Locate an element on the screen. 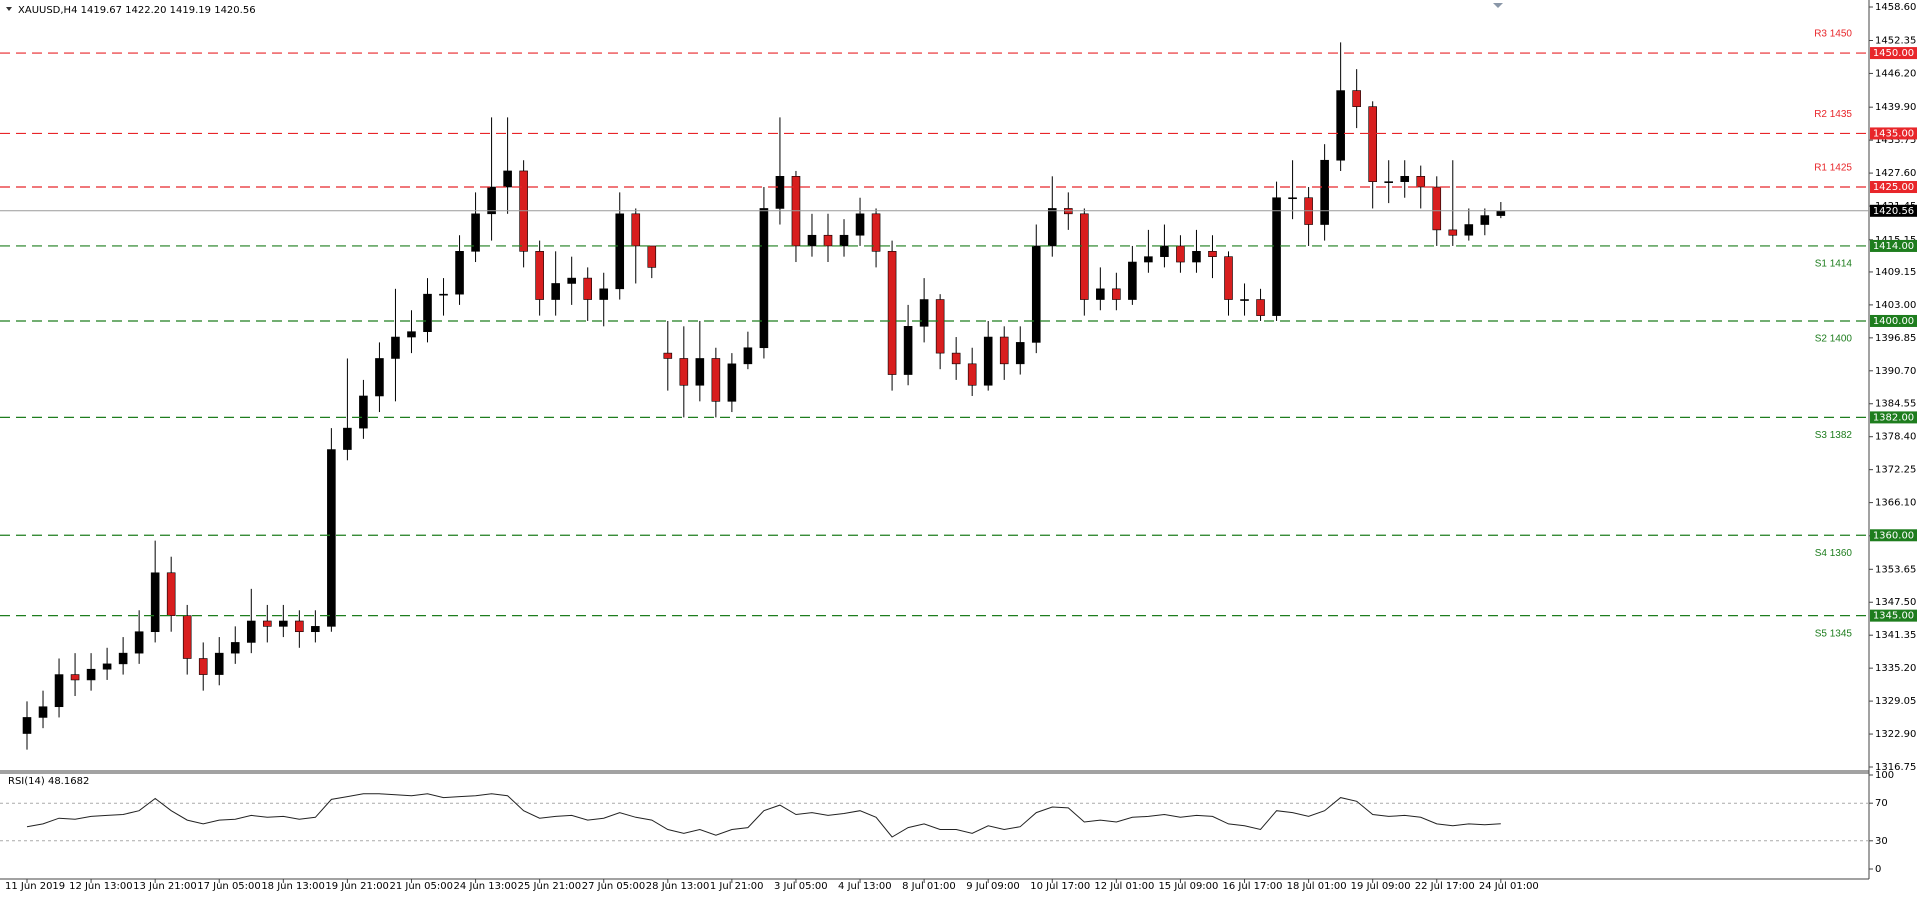  x-tick-label: 11 Jun 2019 is located at coordinates (35, 886).